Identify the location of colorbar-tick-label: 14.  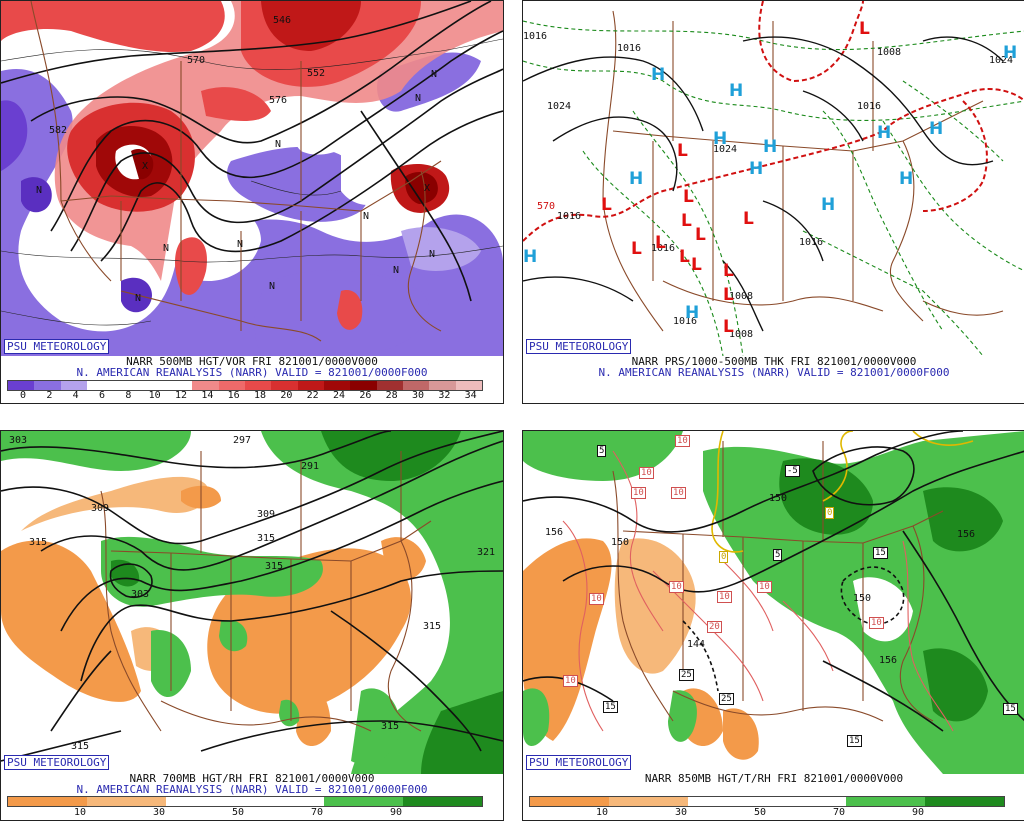
(207, 395).